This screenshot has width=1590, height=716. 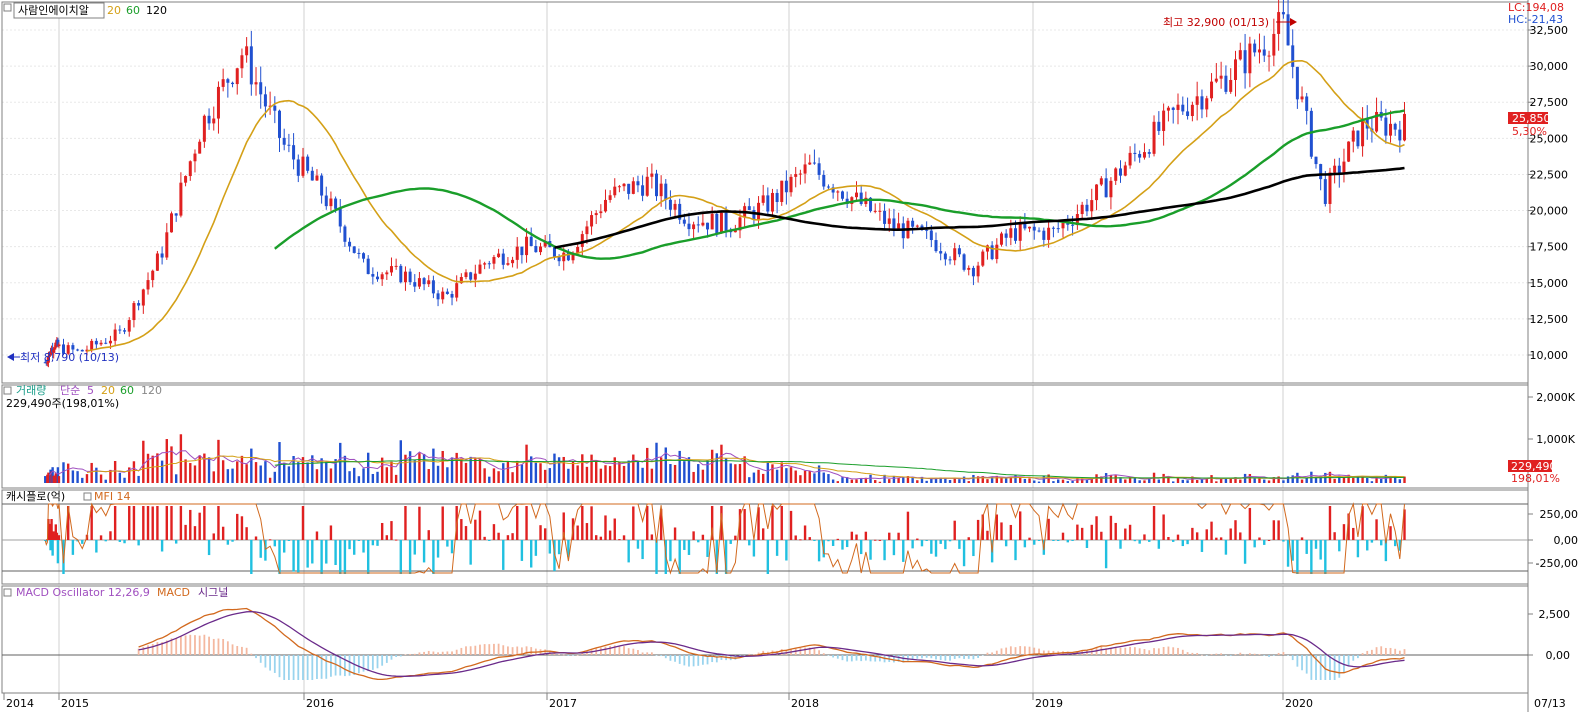 I want to click on signal-line, so click(x=771, y=643).